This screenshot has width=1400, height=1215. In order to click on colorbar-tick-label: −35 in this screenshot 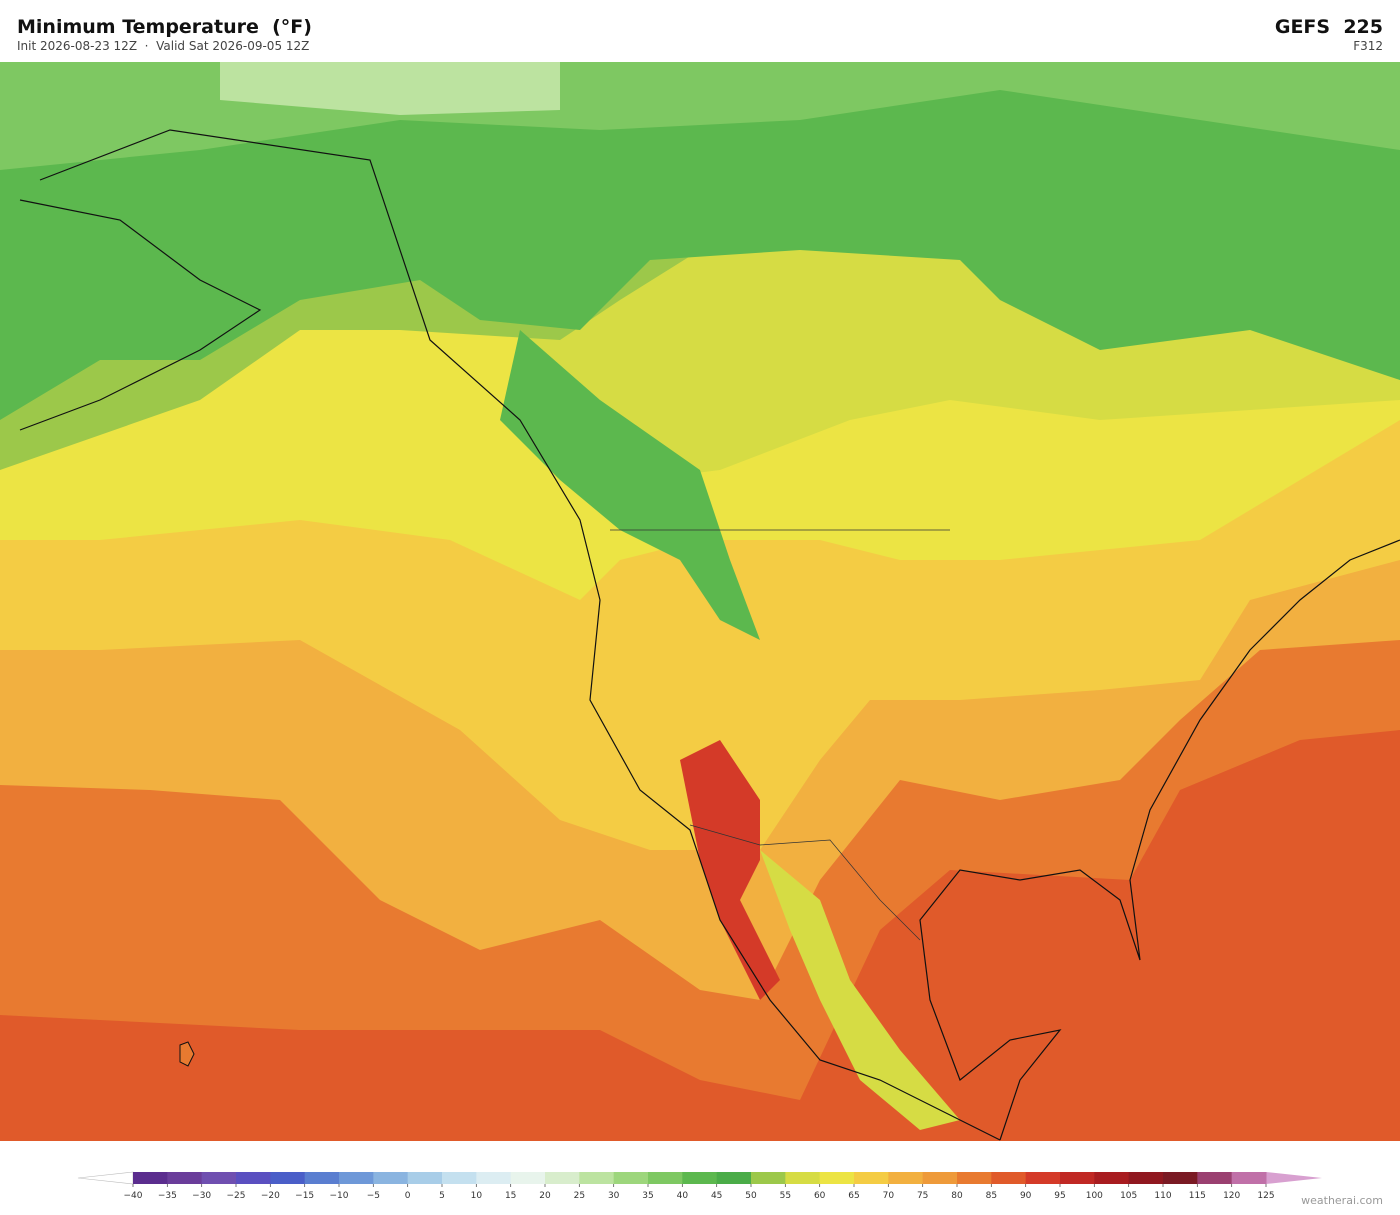, I will do `click(167, 1196)`.